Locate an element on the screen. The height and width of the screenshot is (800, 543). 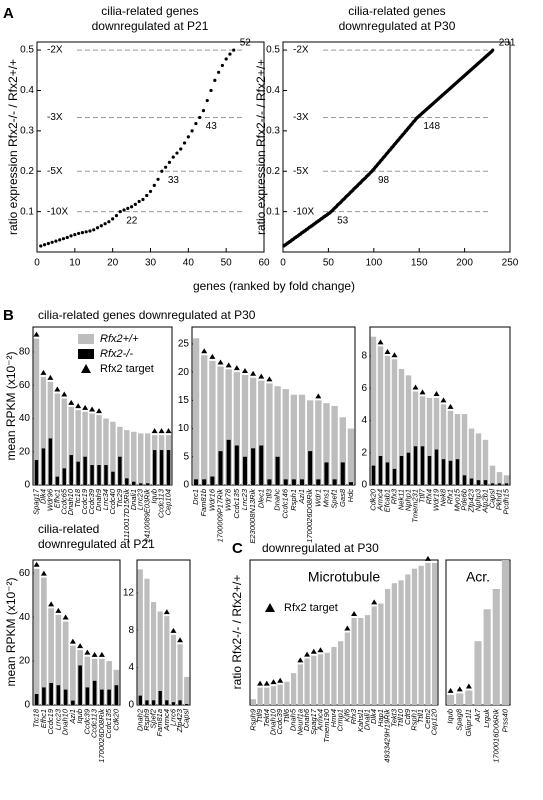
x-tick-label: 2410089E03Rik is located at coordinates (147, 516).